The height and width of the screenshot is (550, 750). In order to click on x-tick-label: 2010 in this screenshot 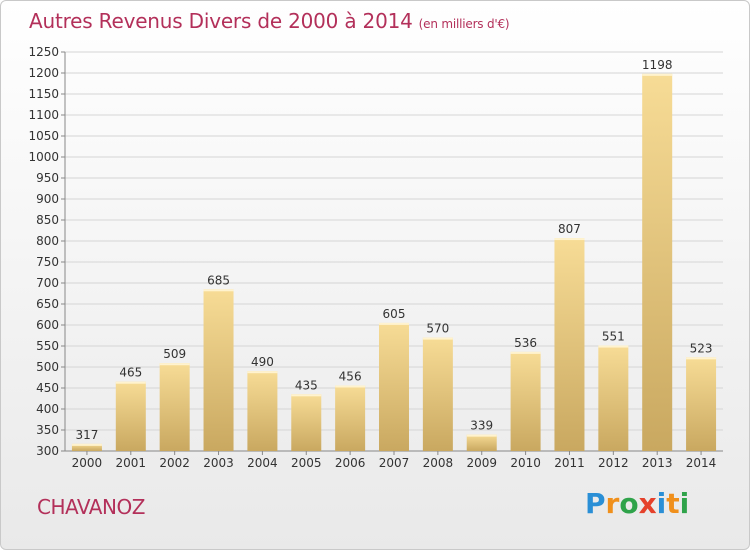, I will do `click(525, 463)`.